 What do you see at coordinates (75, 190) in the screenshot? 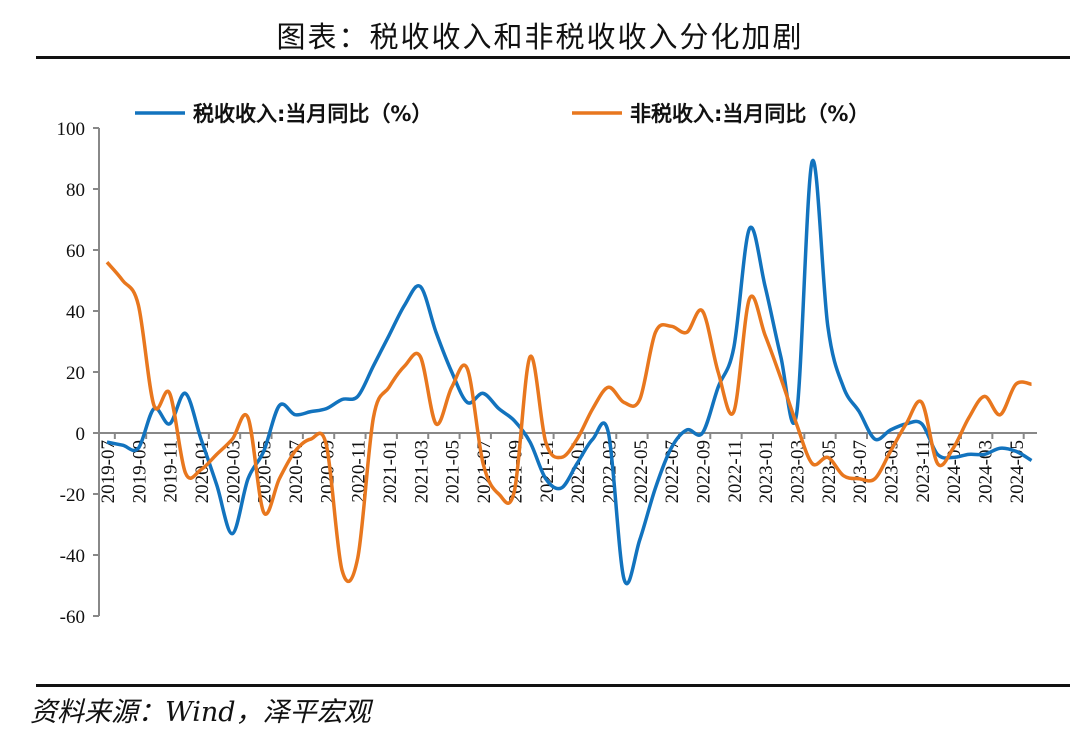
I see `y-tick-label: 80` at bounding box center [75, 190].